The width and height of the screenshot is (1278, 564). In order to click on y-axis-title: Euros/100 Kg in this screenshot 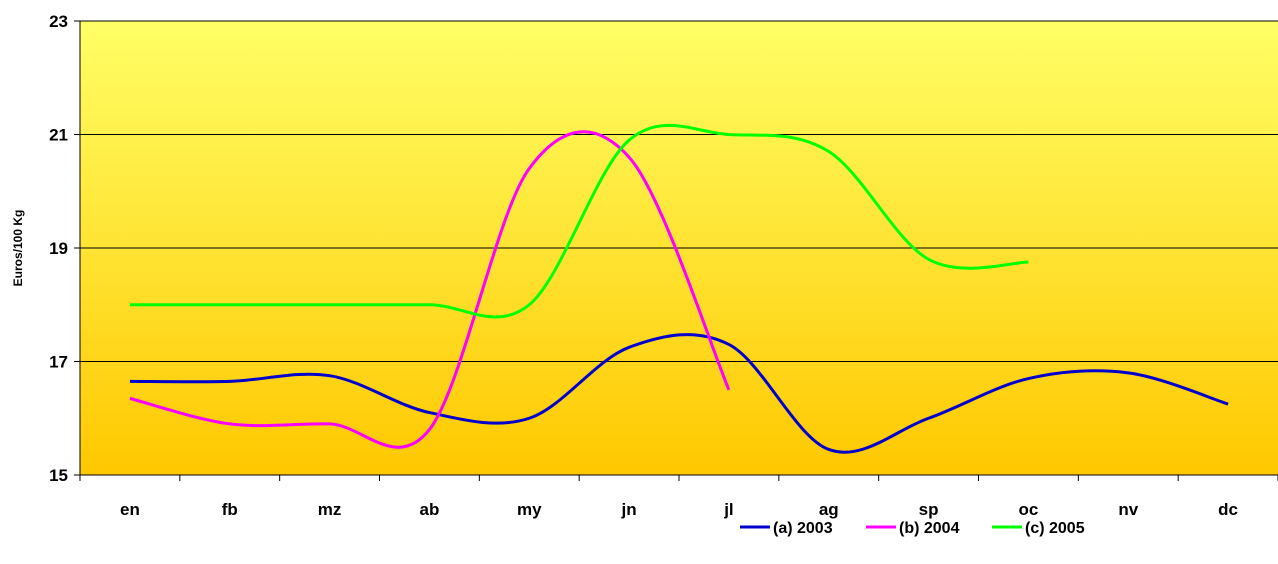, I will do `click(18, 248)`.